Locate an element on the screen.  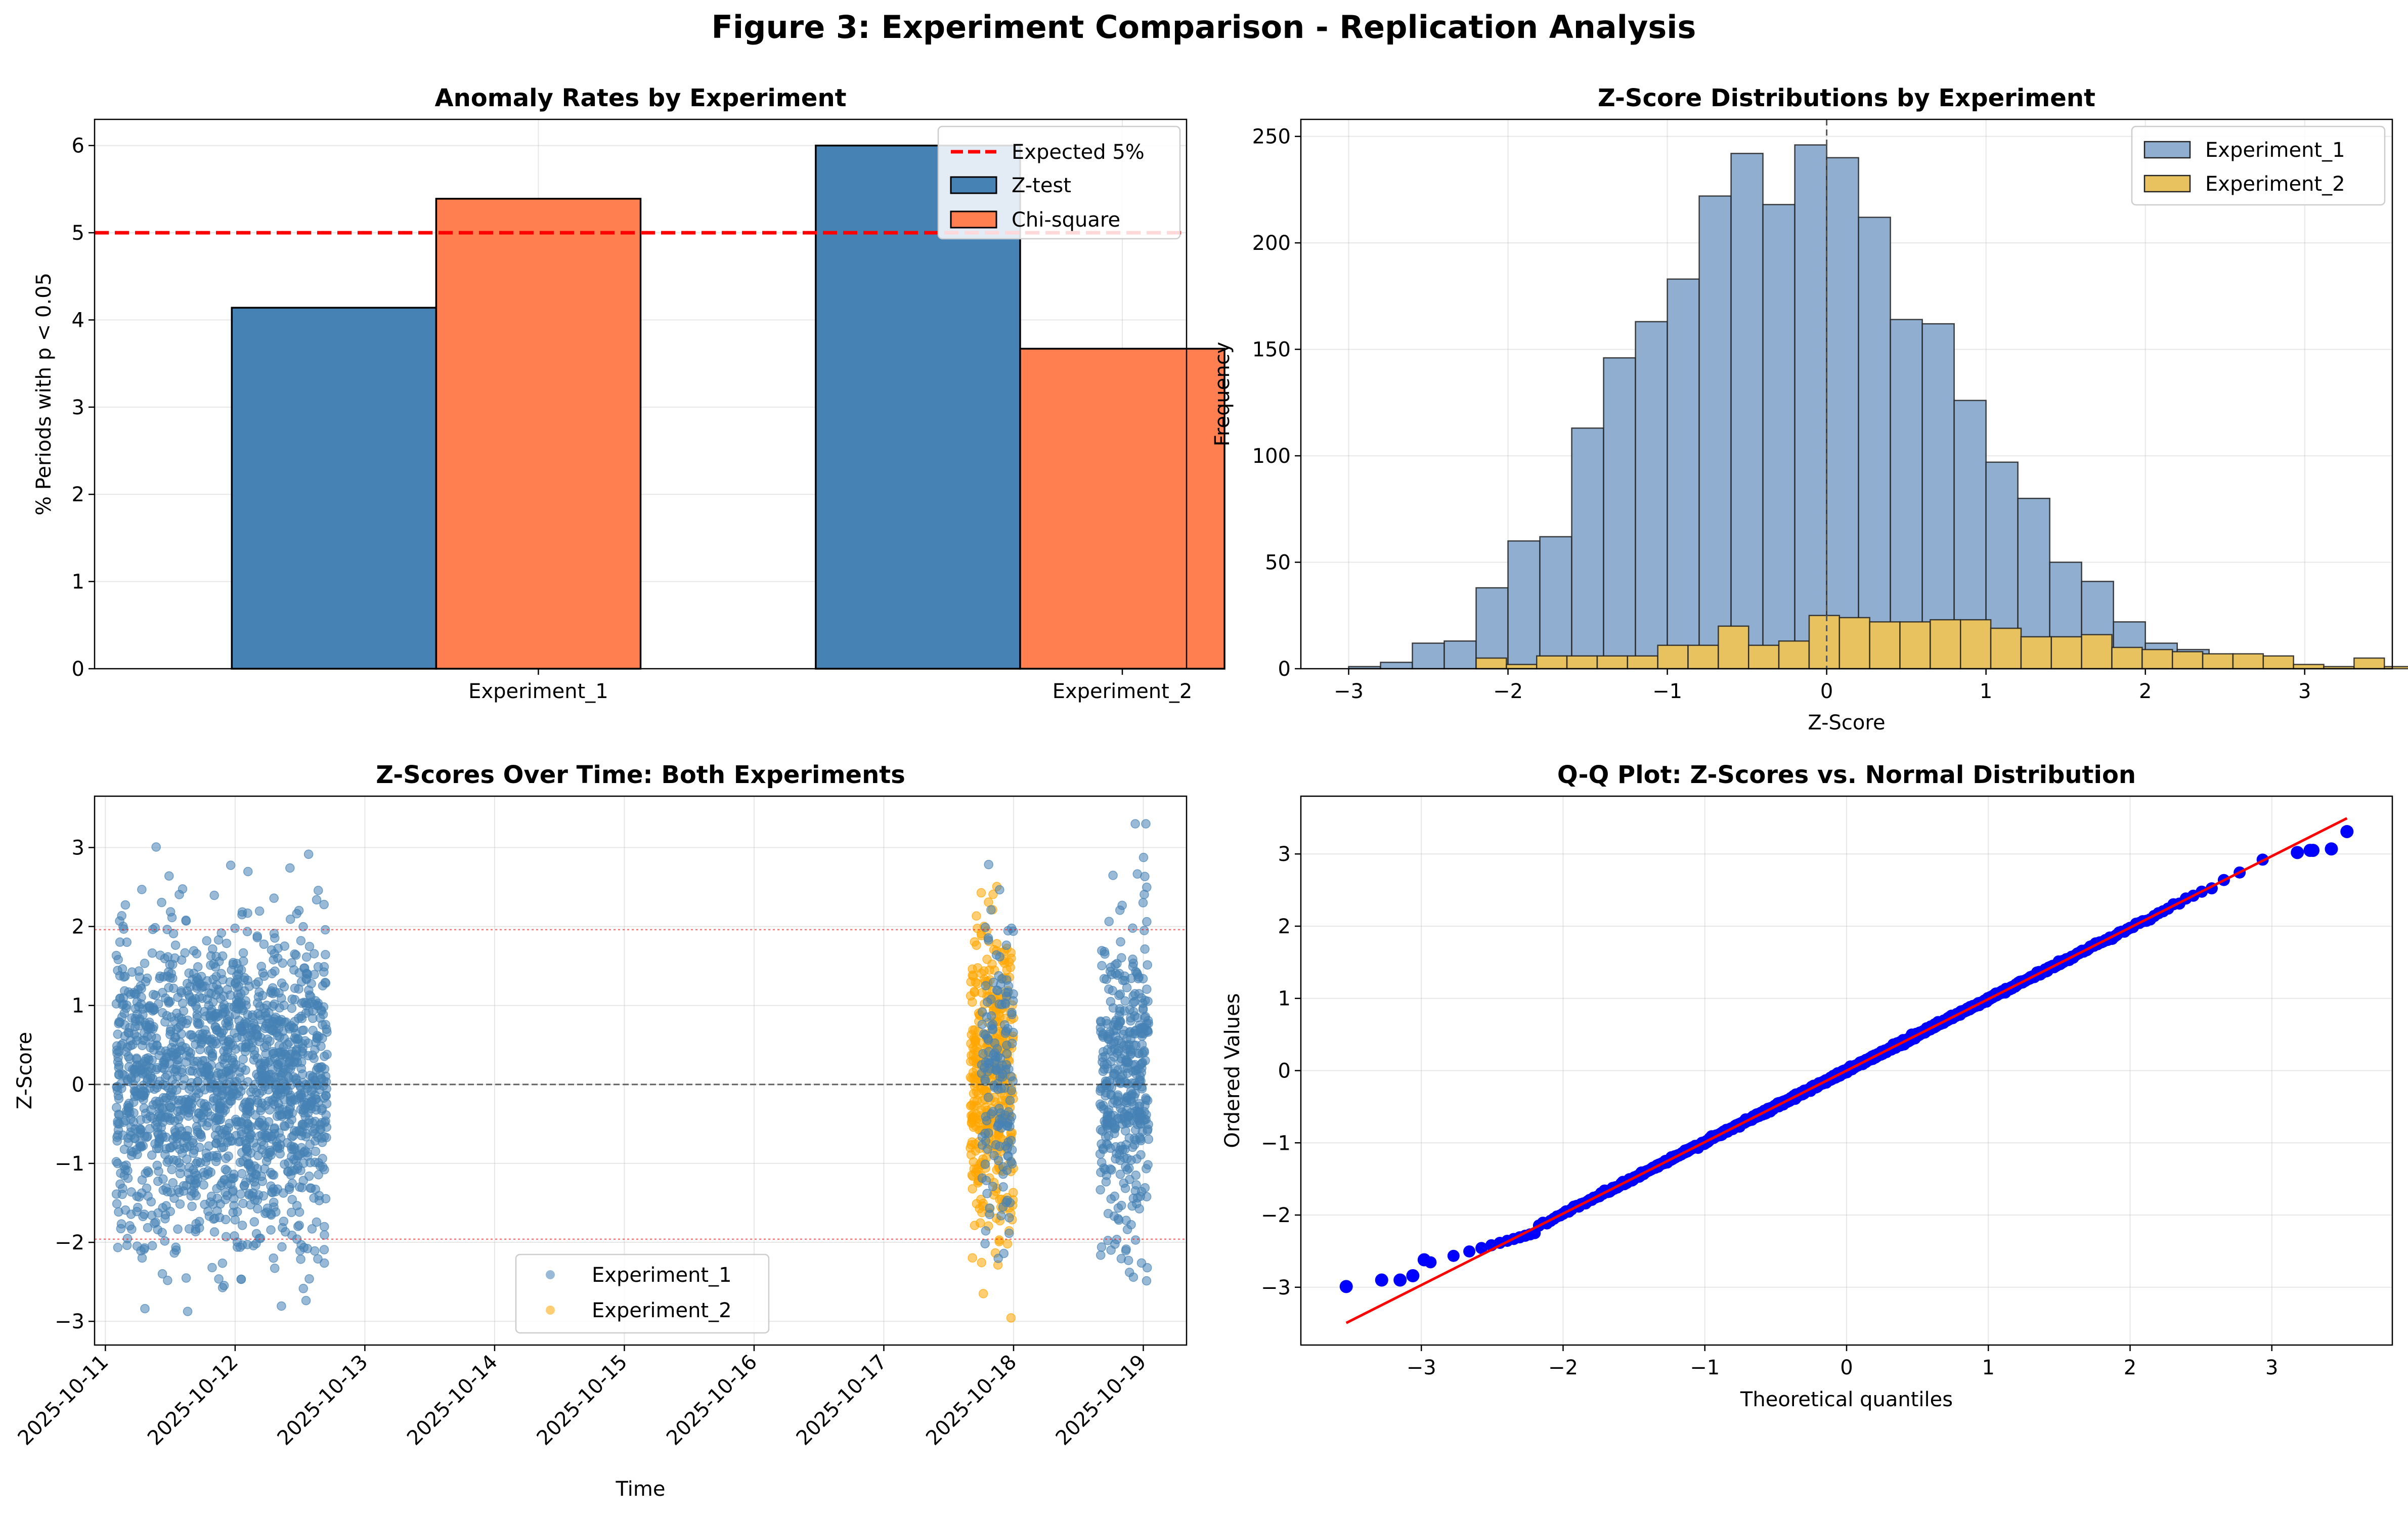
y-axis-label: Z-Score is located at coordinates (24, 1070).